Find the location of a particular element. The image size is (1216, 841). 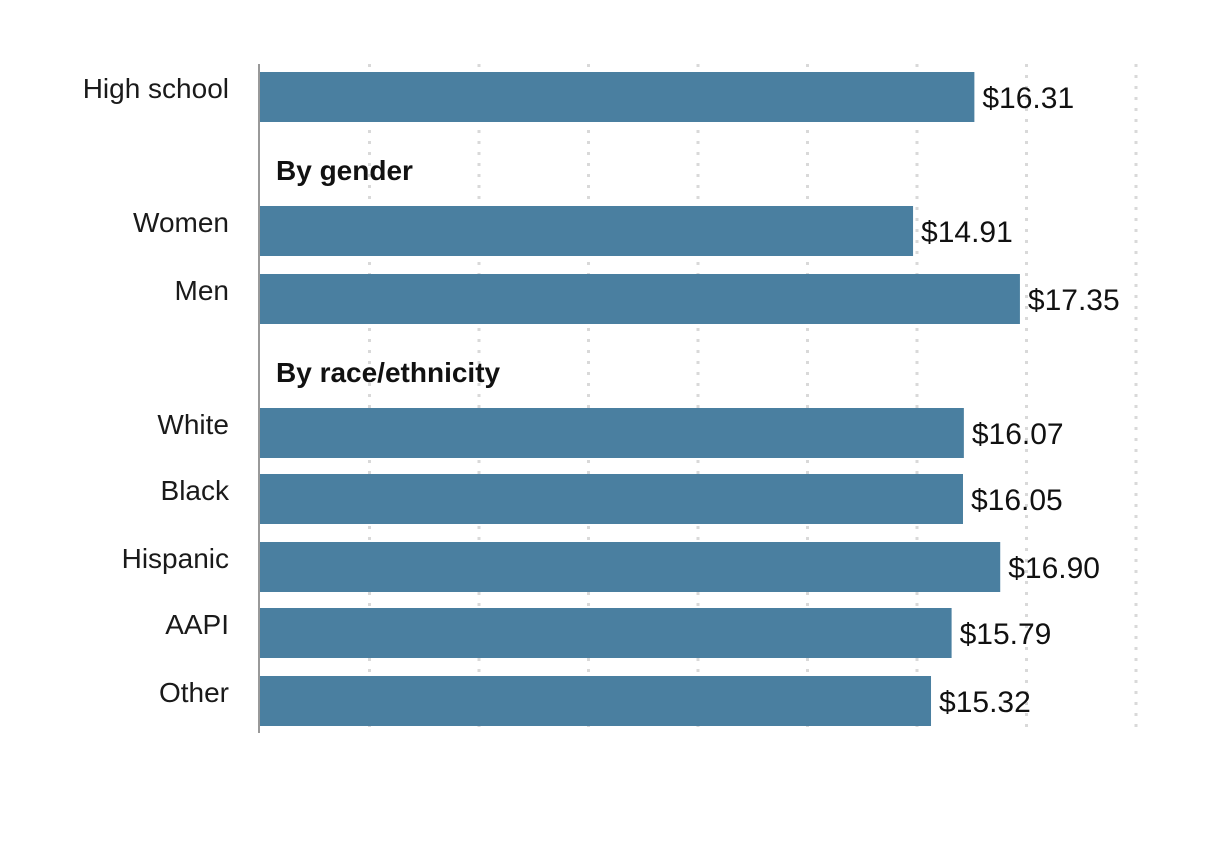

value-label: $17.35 is located at coordinates (1074, 300).